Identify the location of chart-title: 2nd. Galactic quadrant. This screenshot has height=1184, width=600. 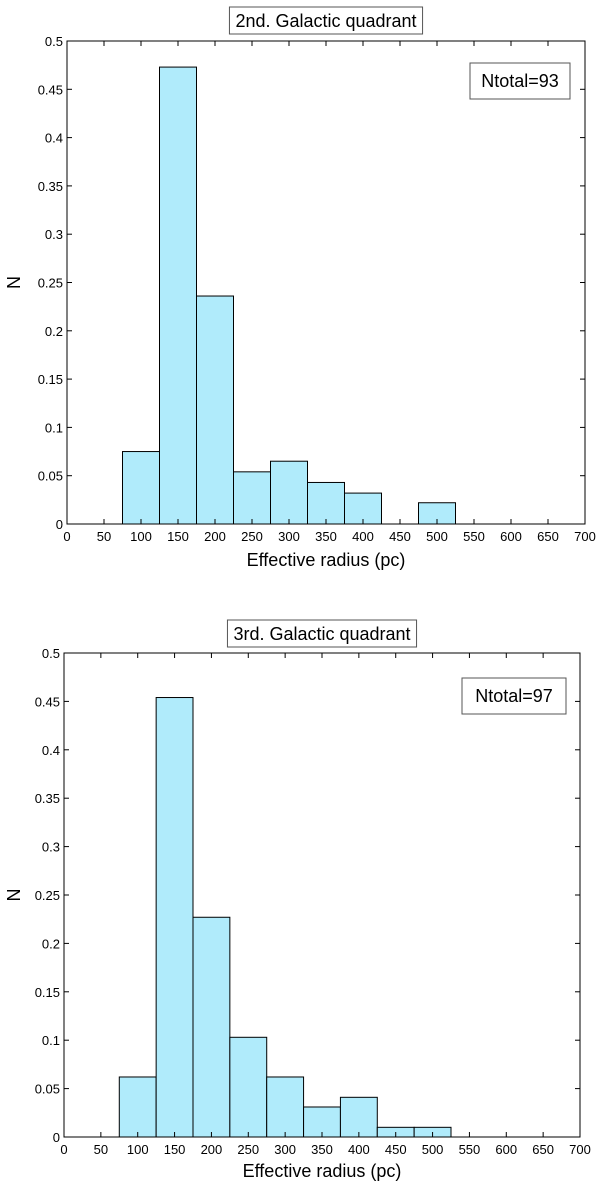
(325, 21).